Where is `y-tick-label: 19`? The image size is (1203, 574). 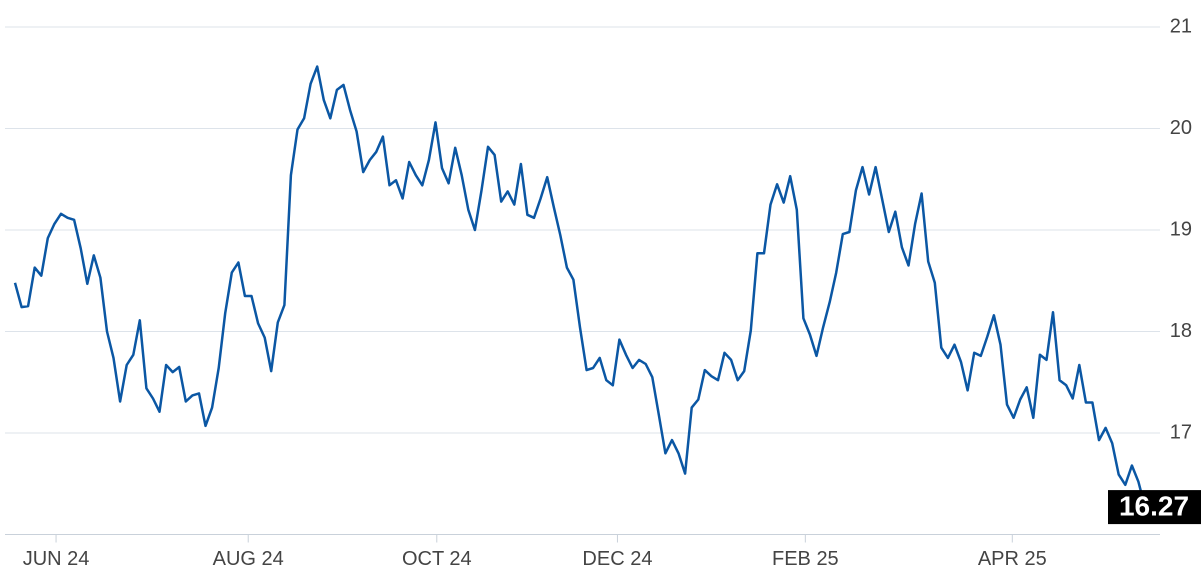
y-tick-label: 19 is located at coordinates (1181, 229).